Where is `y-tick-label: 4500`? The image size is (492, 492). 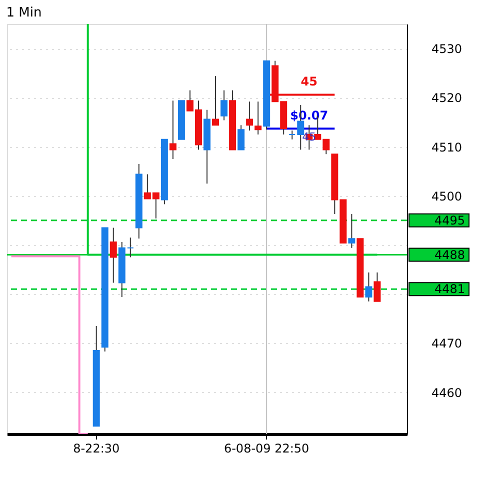 y-tick-label: 4500 is located at coordinates (447, 196).